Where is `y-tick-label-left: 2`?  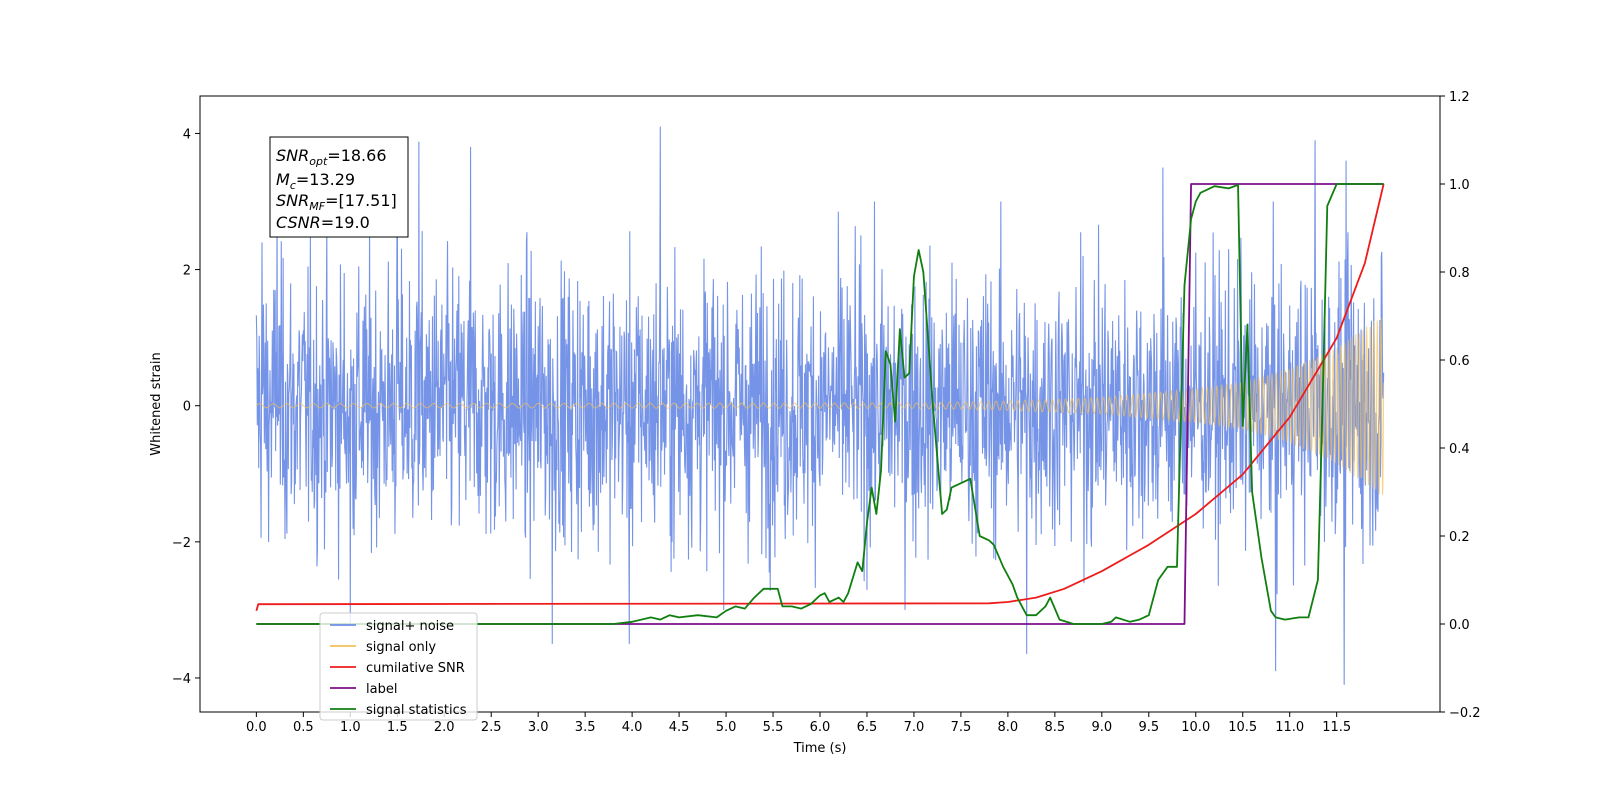
y-tick-label-left: 2 is located at coordinates (187, 271).